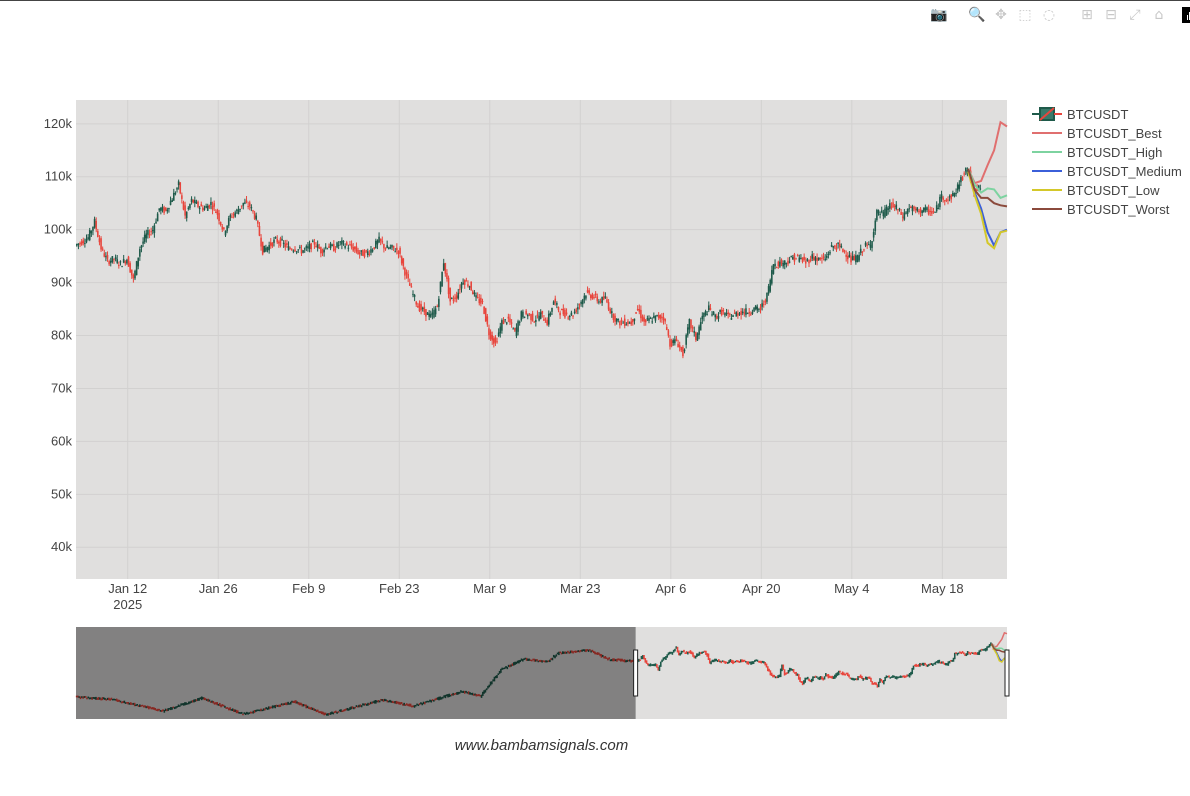  Describe the element at coordinates (1186, 15) in the screenshot. I see `plotly-logo-icon` at that location.